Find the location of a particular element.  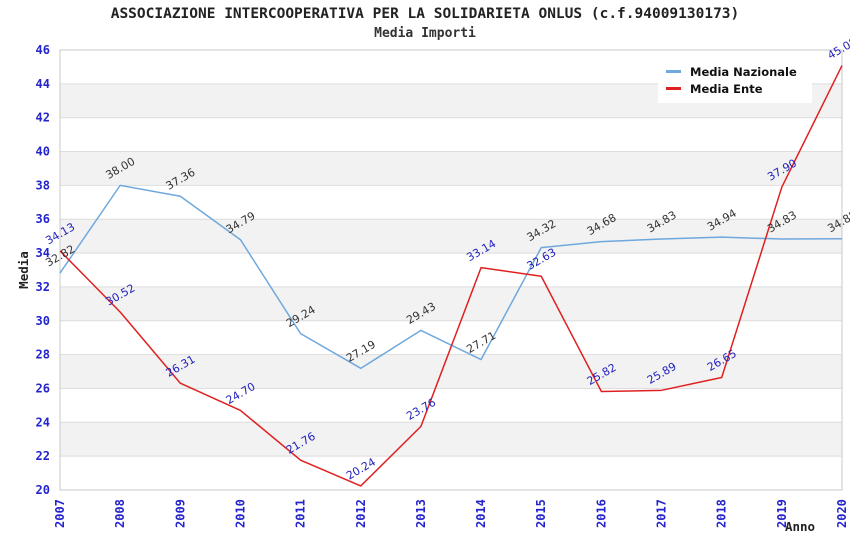

y-tick-label: 32 is located at coordinates (43, 287).